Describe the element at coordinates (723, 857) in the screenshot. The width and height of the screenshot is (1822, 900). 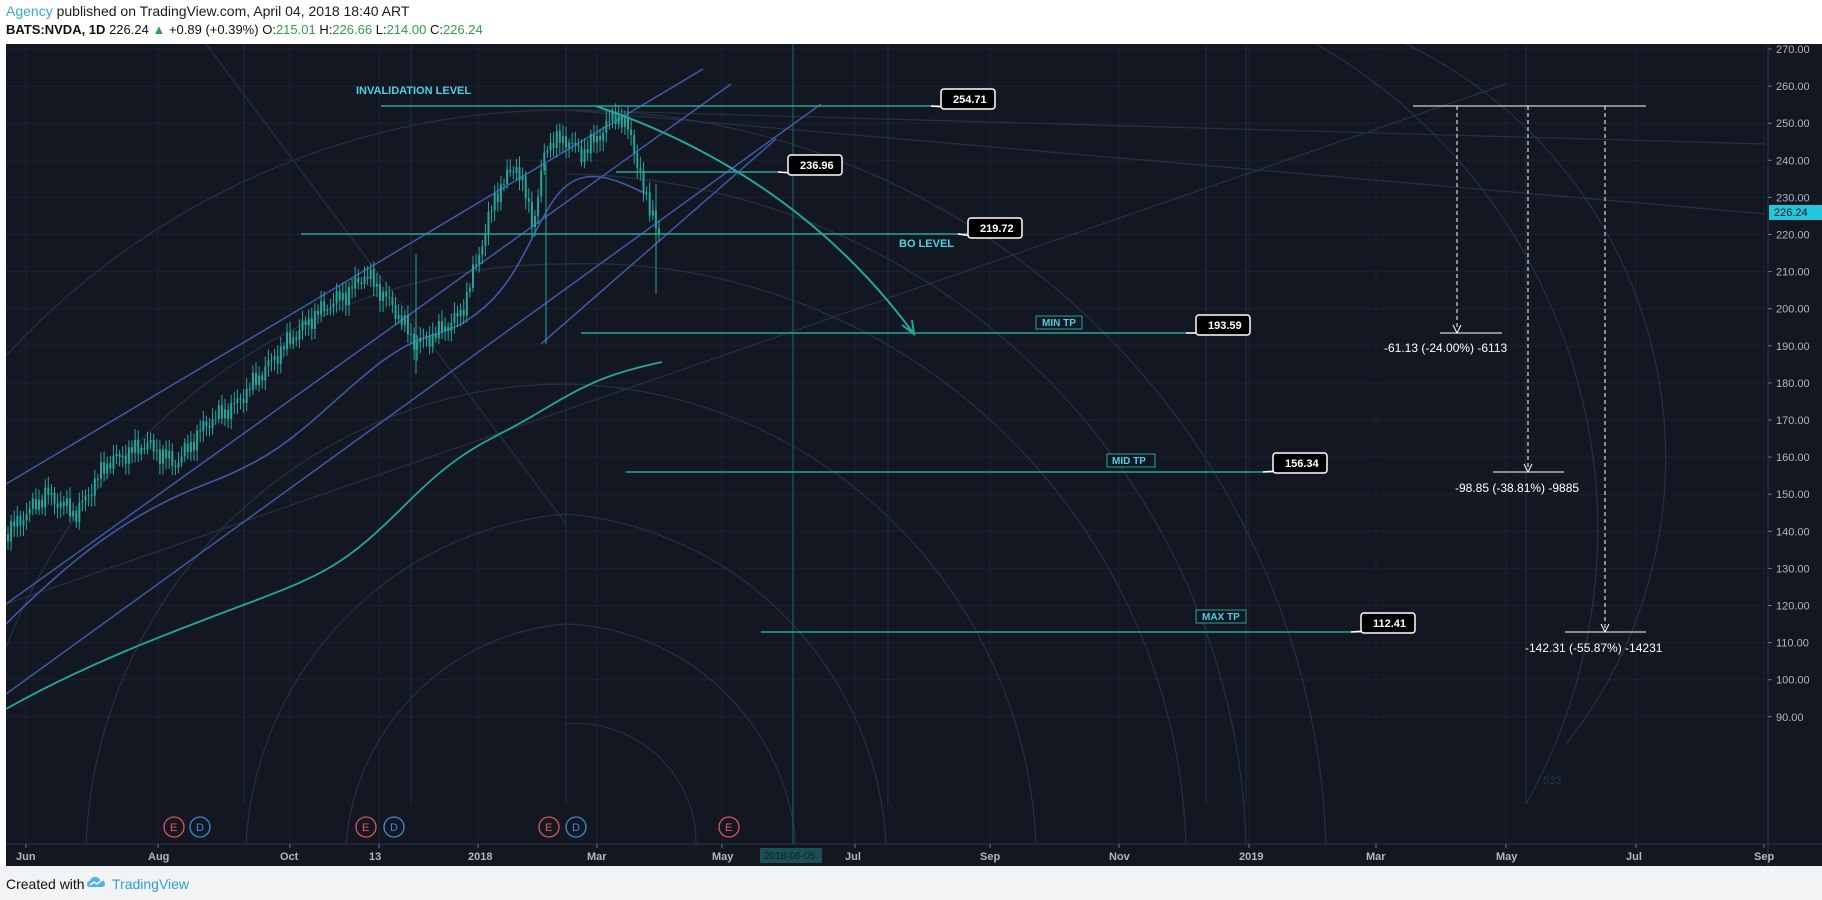
I see `time-tick-label: May` at that location.